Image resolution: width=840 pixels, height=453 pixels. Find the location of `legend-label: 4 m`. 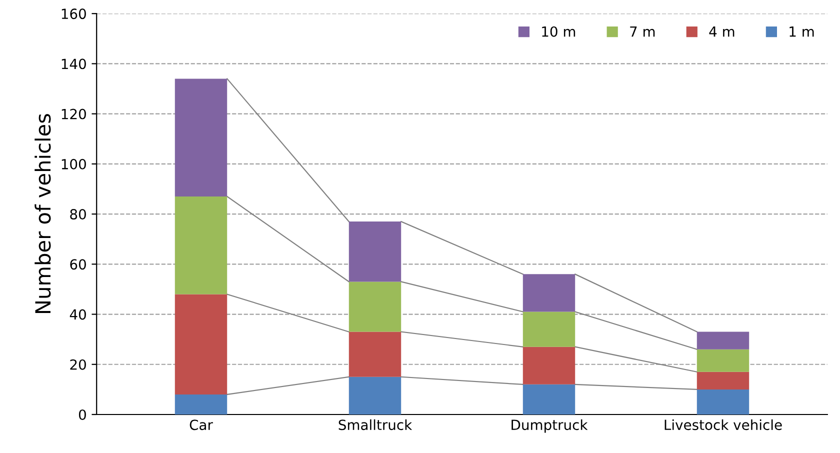

legend-label: 4 m is located at coordinates (721, 31).